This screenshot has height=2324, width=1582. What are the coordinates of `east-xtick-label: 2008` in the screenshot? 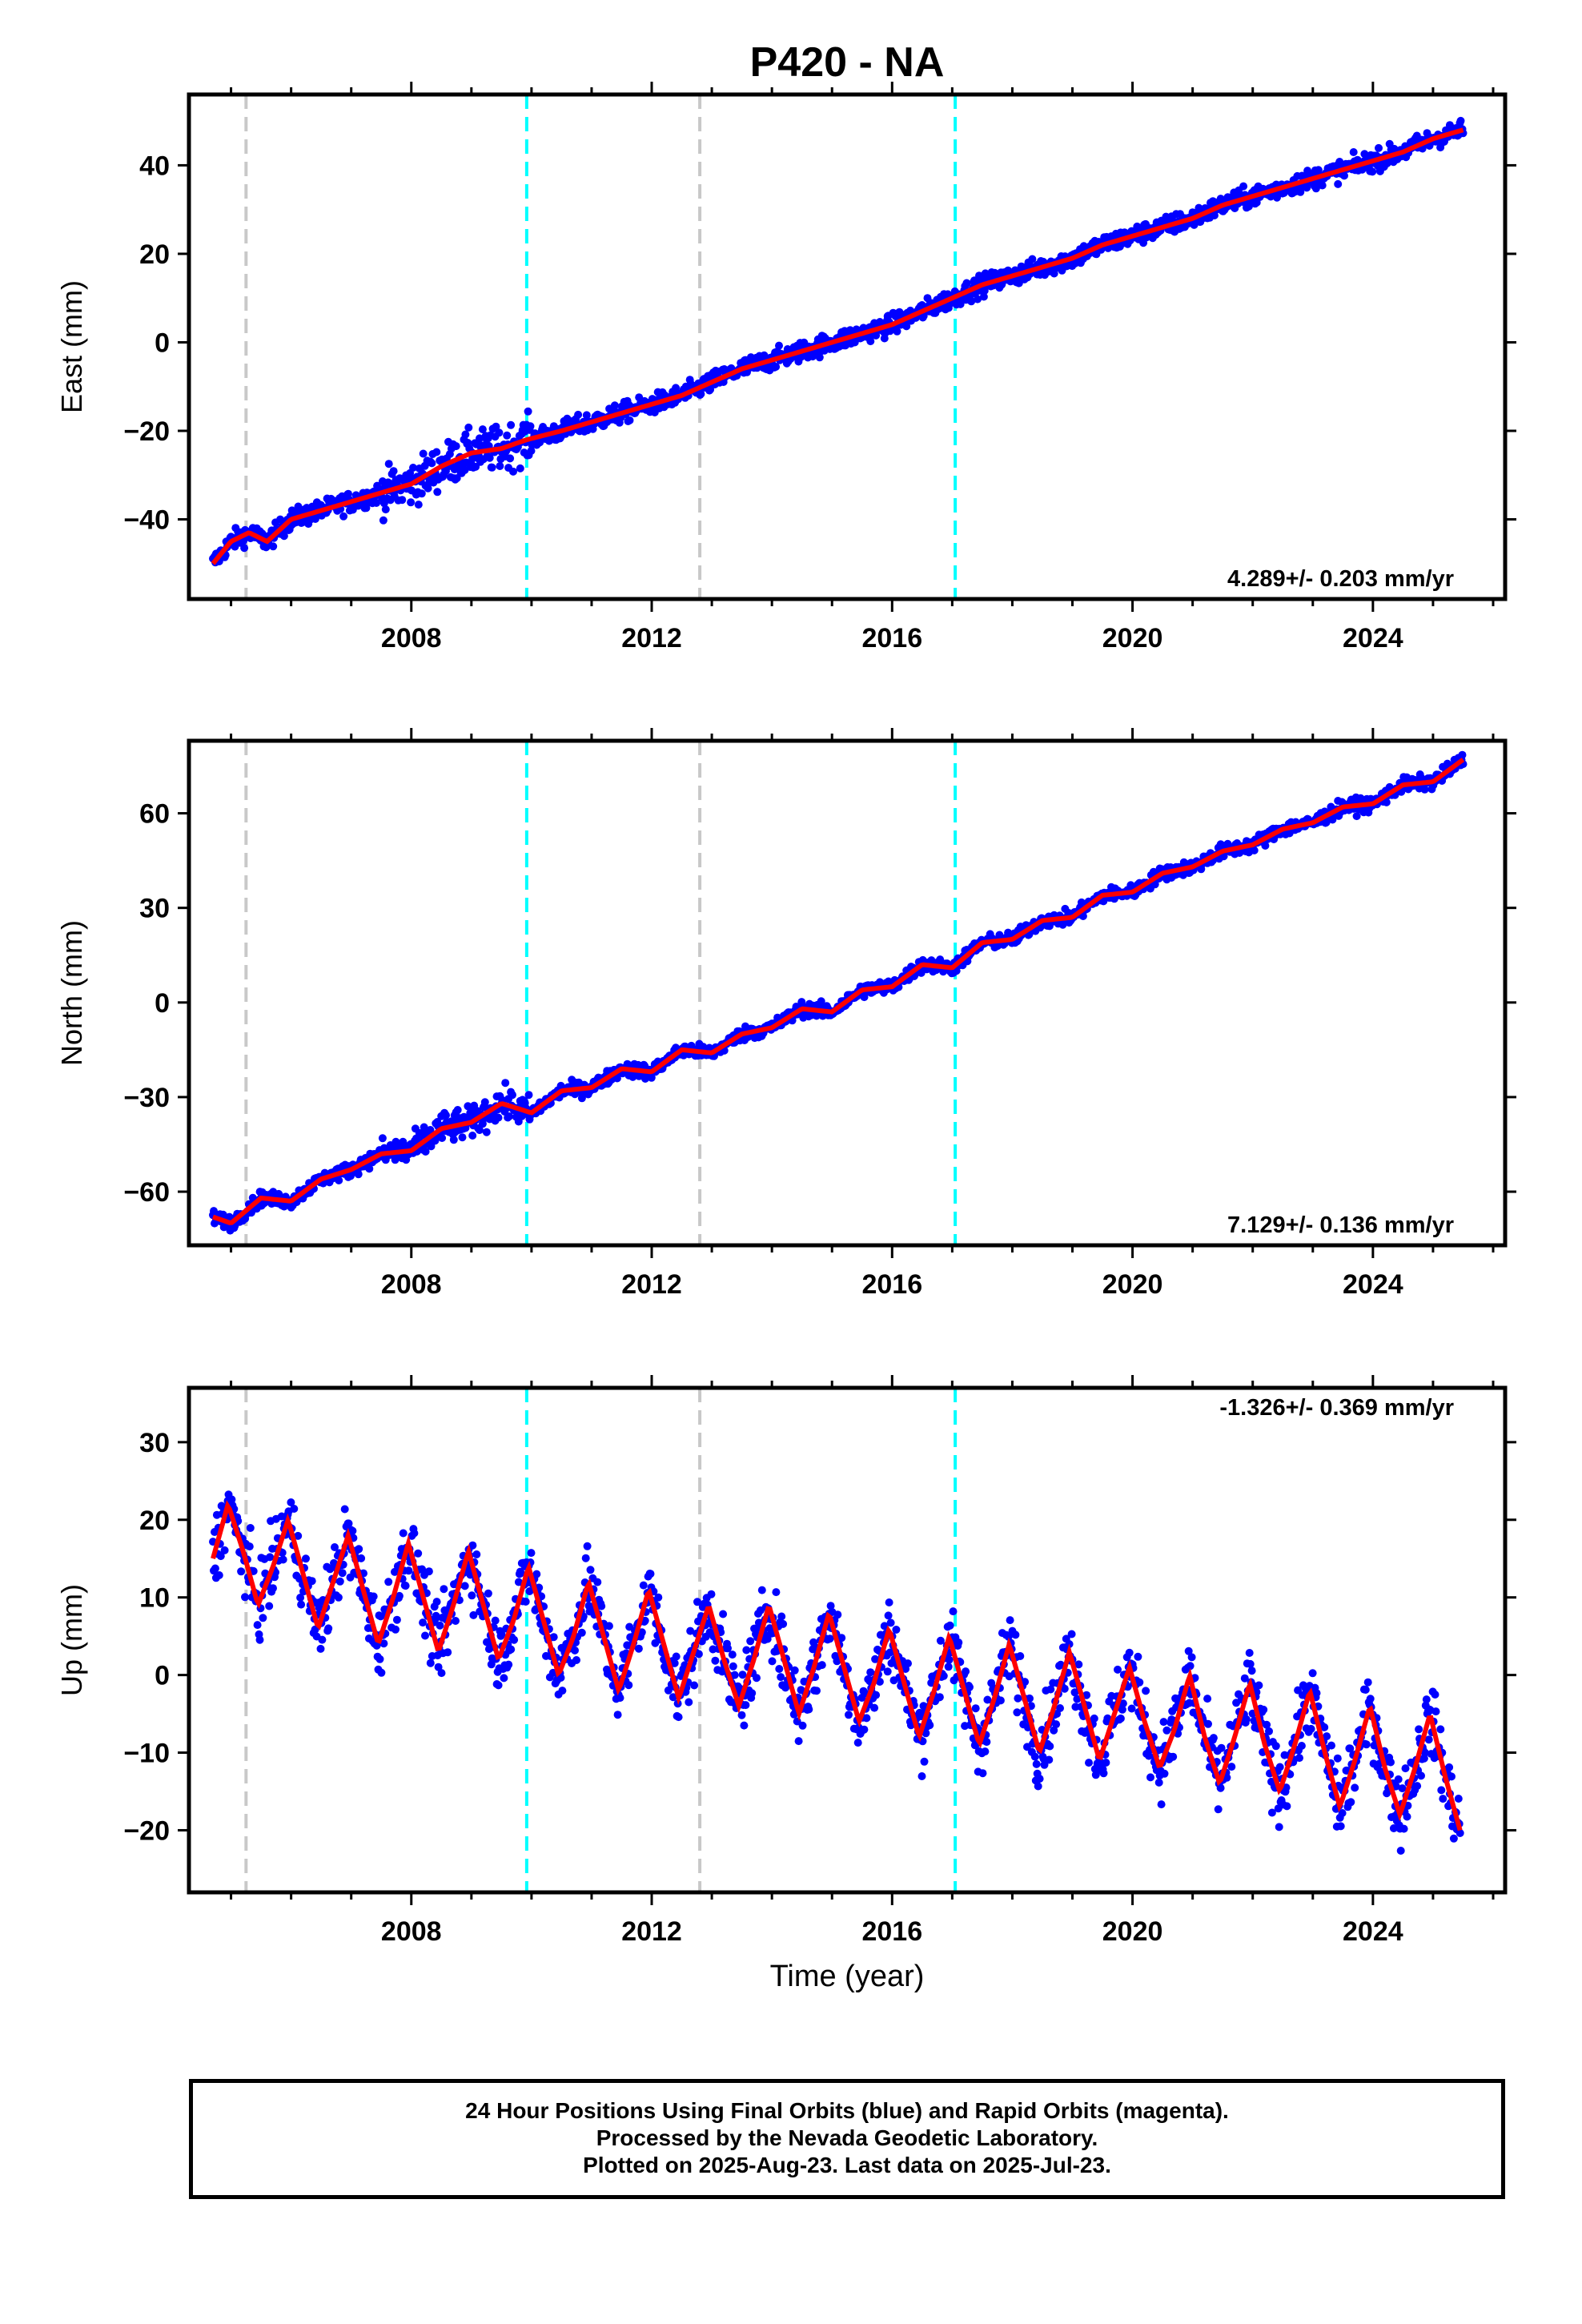 It's located at (412, 638).